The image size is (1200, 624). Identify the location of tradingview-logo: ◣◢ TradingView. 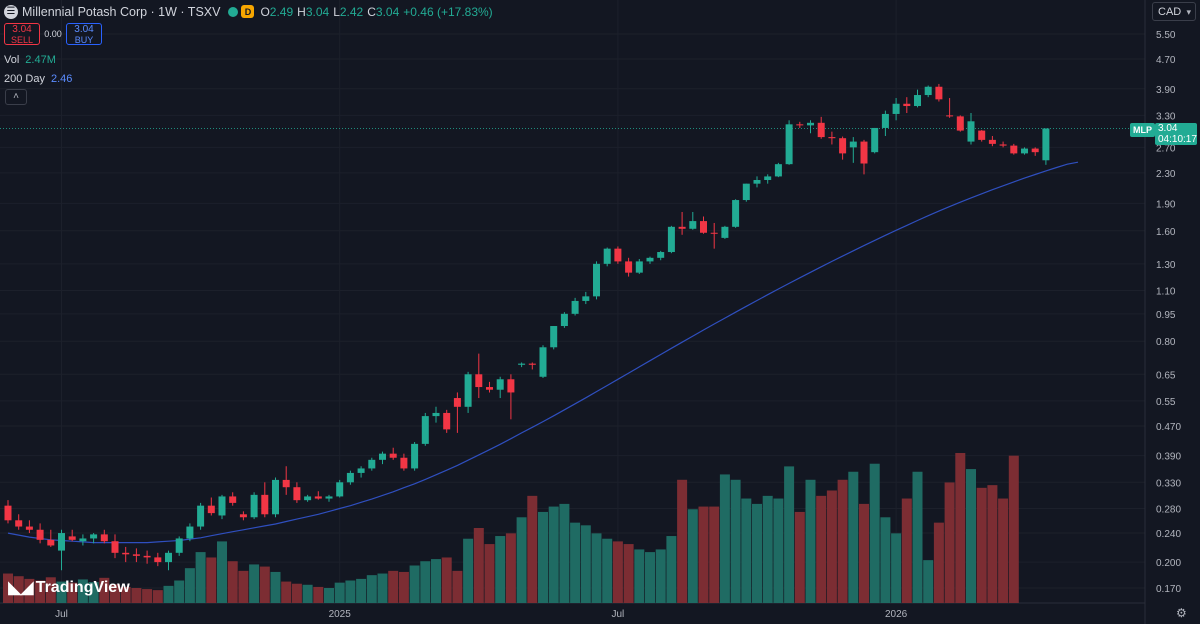
(69, 587).